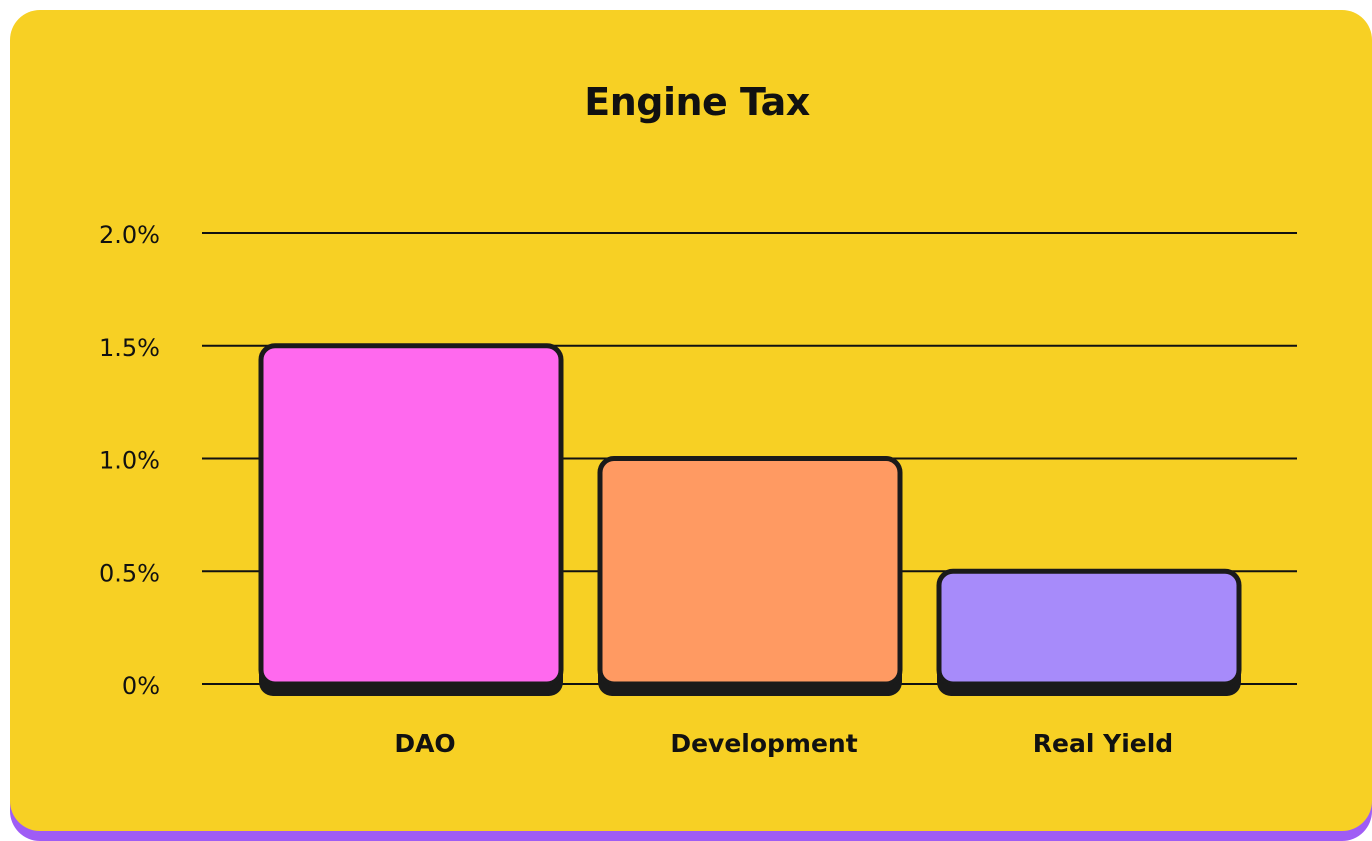 The image size is (1372, 841). I want to click on y-tick-label: 1.5%, so click(129, 348).